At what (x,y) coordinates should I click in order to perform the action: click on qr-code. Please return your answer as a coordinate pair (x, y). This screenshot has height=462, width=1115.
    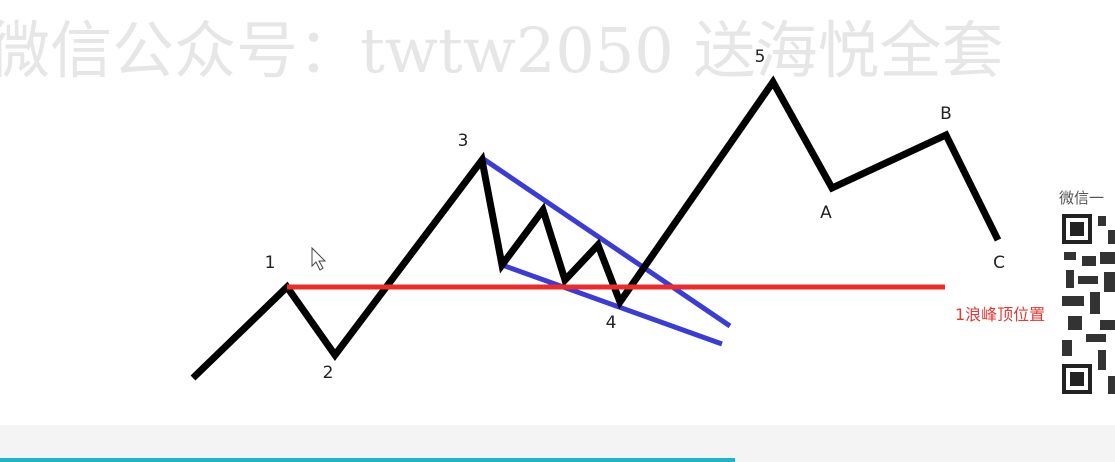
    Looking at the image, I should click on (1087, 306).